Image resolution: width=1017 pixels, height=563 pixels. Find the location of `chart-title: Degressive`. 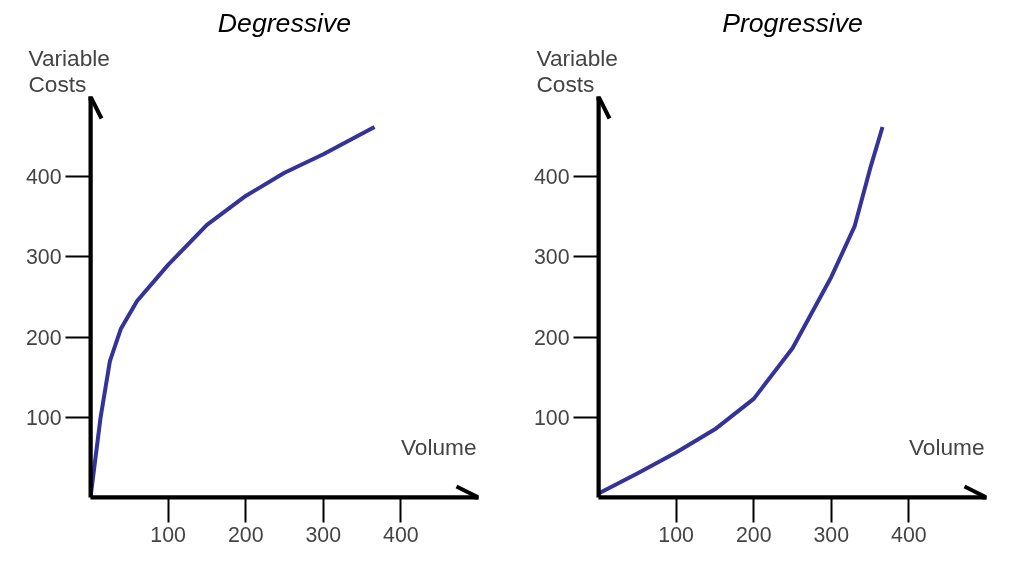

chart-title: Degressive is located at coordinates (284, 22).